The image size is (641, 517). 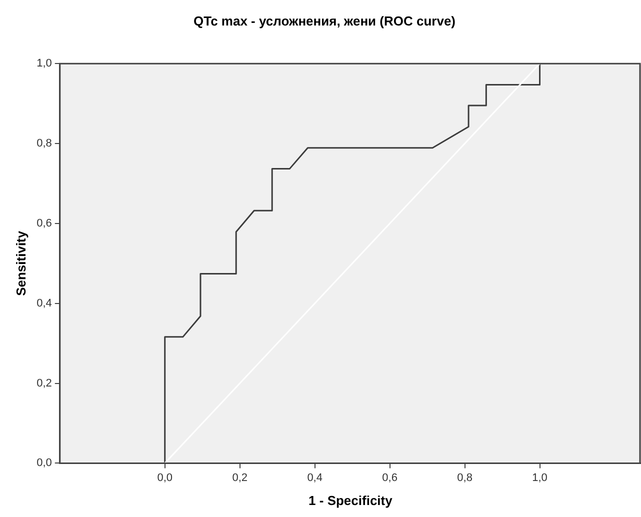 What do you see at coordinates (44, 303) in the screenshot?
I see `y-tick-label: 0,4` at bounding box center [44, 303].